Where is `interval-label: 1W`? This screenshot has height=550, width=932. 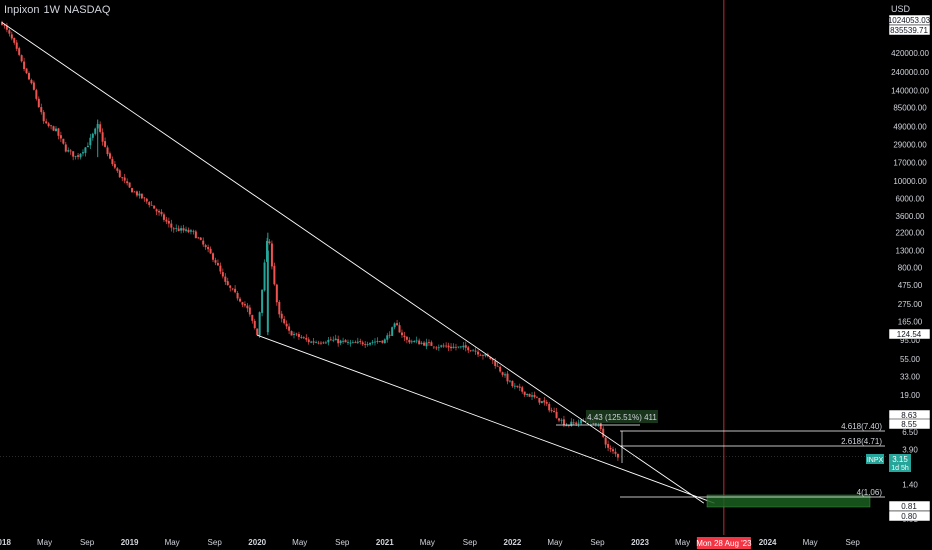 interval-label: 1W is located at coordinates (51, 10).